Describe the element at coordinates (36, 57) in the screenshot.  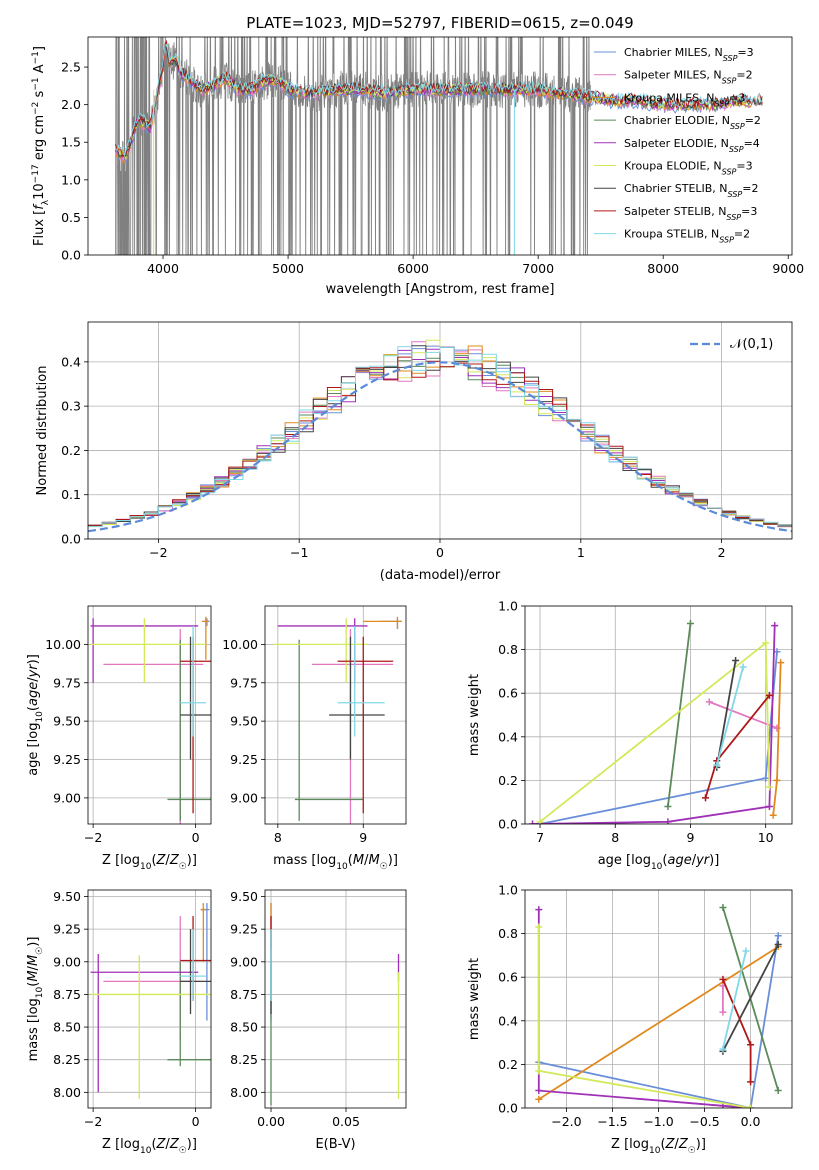
I see `label-part: −1` at that location.